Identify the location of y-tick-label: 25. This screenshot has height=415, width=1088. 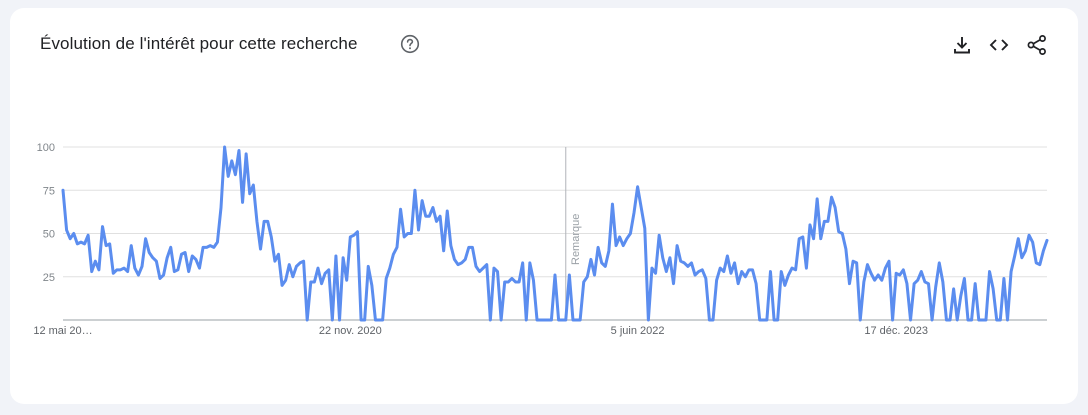
(49, 278).